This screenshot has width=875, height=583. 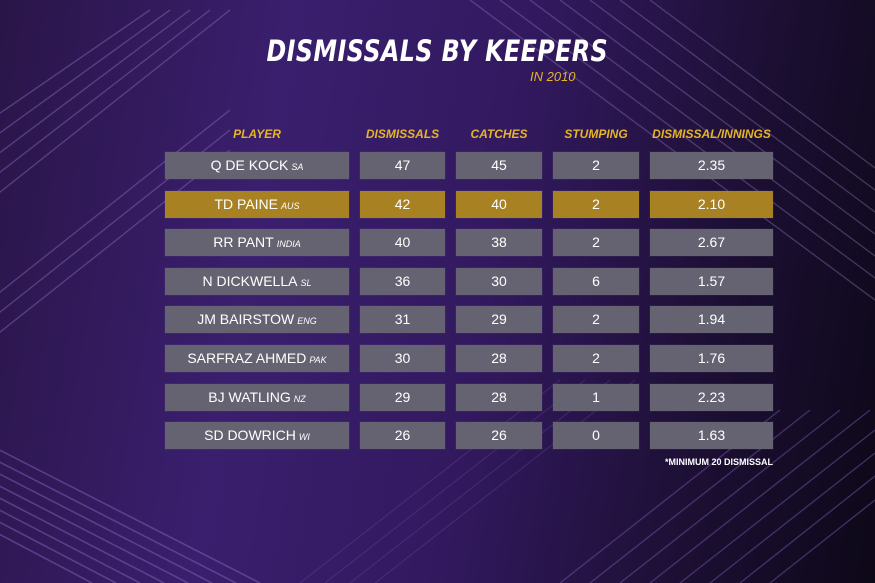 I want to click on cell-dismissal-innings: 2.23, so click(x=711, y=397).